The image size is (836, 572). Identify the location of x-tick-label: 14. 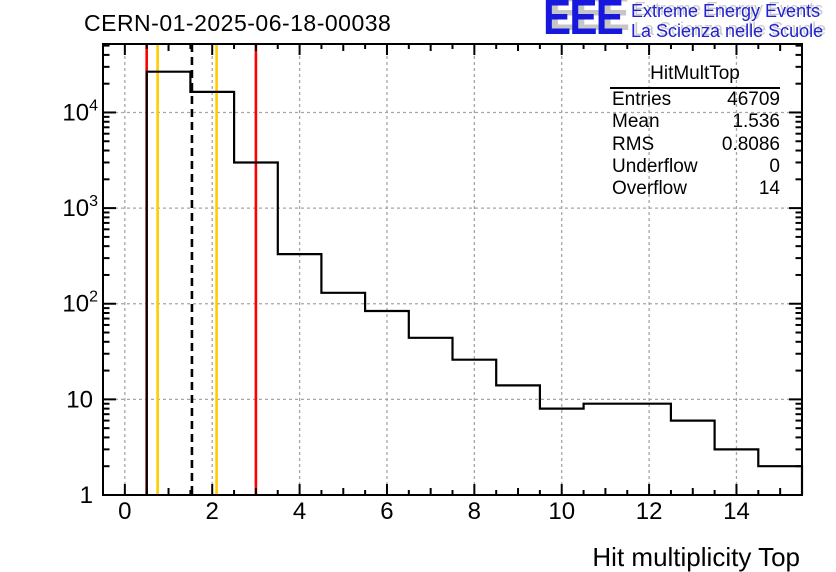
(736, 511).